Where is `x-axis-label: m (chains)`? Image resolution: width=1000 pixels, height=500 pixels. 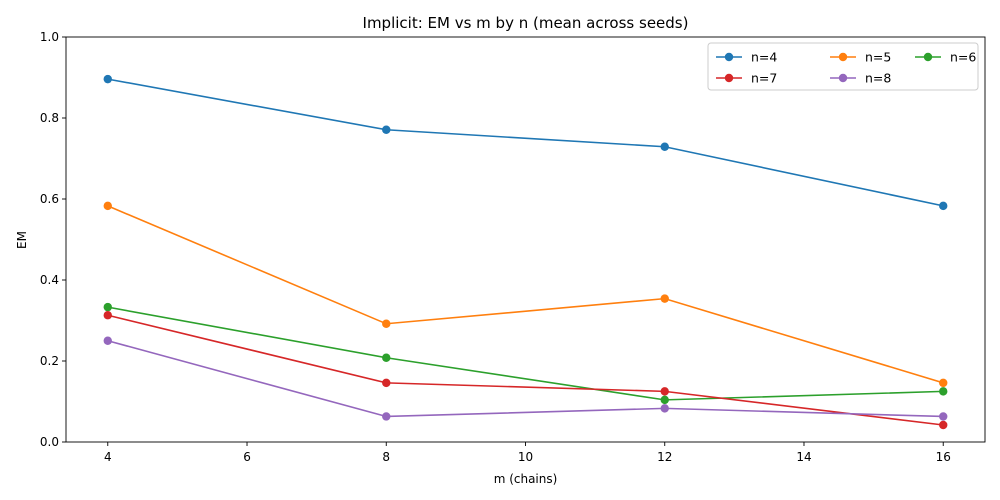
x-axis-label: m (chains) is located at coordinates (526, 479).